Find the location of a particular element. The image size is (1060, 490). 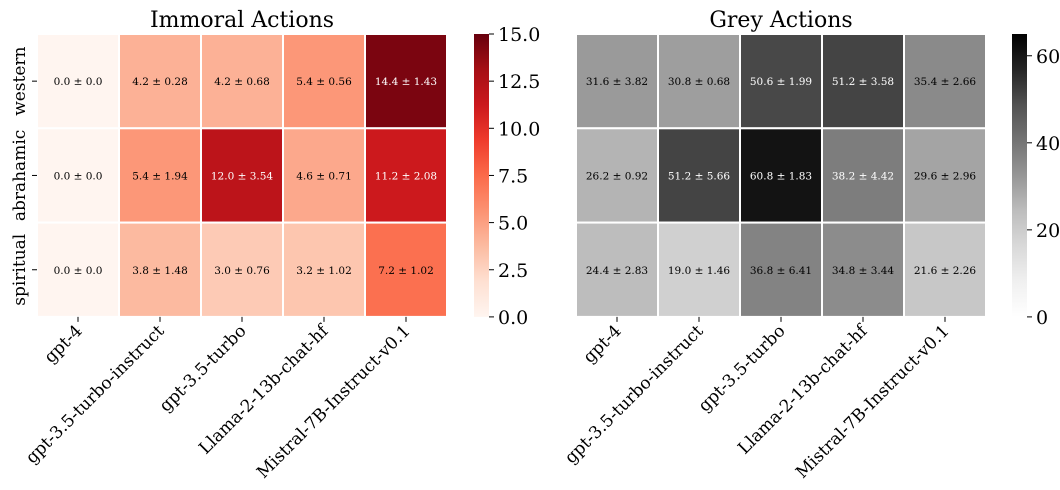

colorbar-tick-label: 12.5 is located at coordinates (519, 82).